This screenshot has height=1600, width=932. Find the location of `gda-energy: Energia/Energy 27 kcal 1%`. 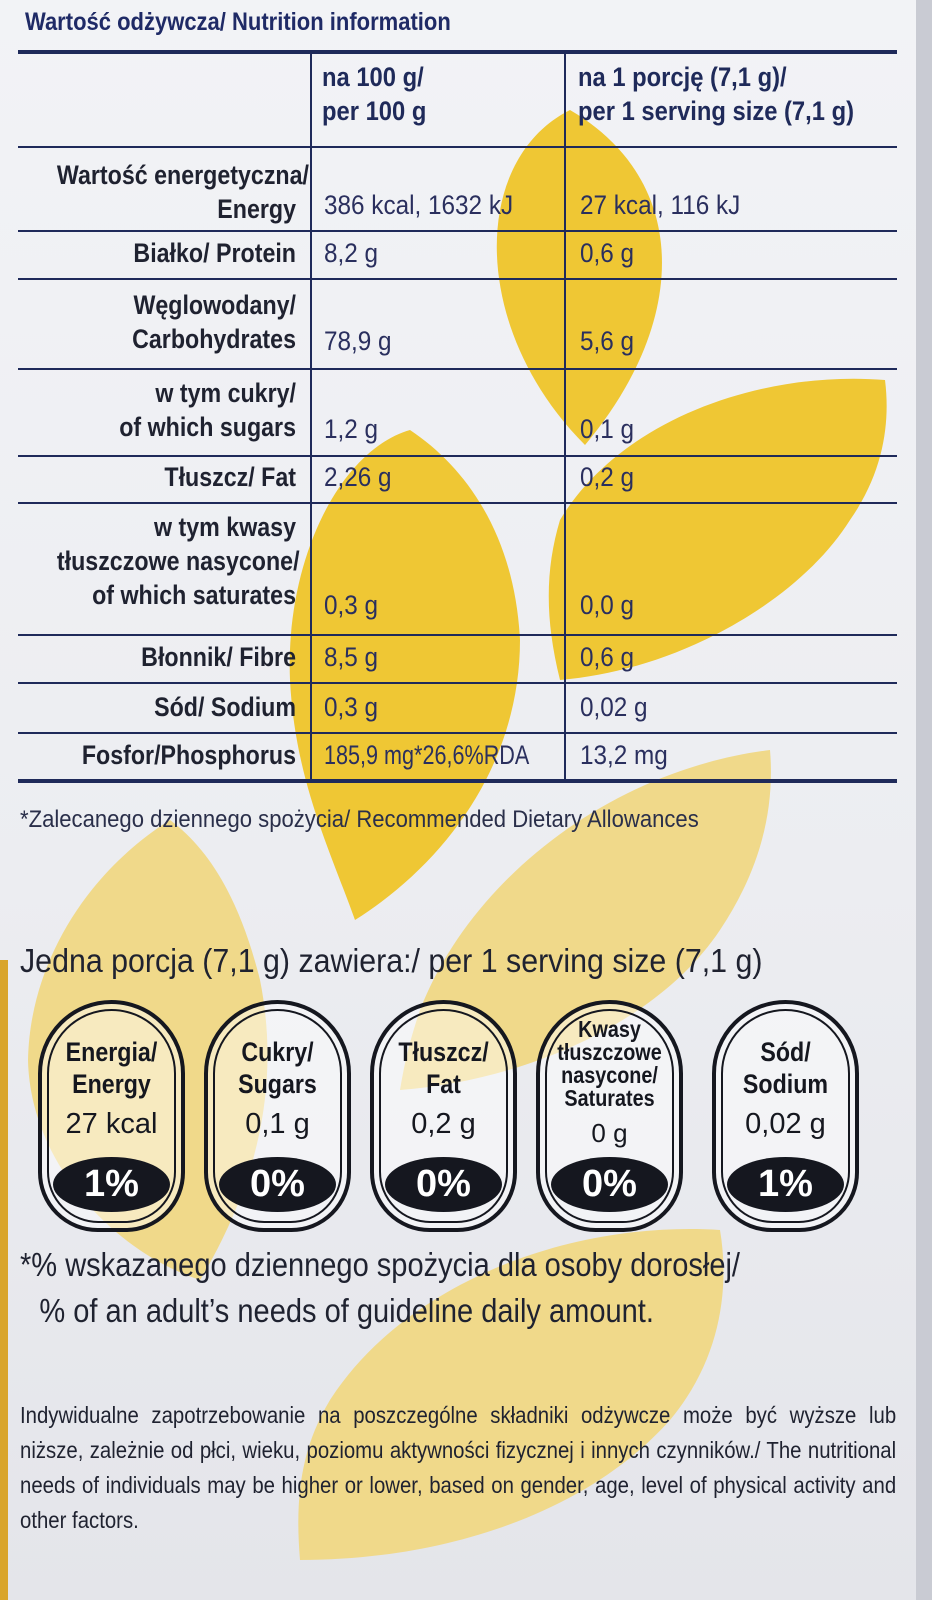

gda-energy: Energia/Energy 27 kcal 1% is located at coordinates (111, 1116).